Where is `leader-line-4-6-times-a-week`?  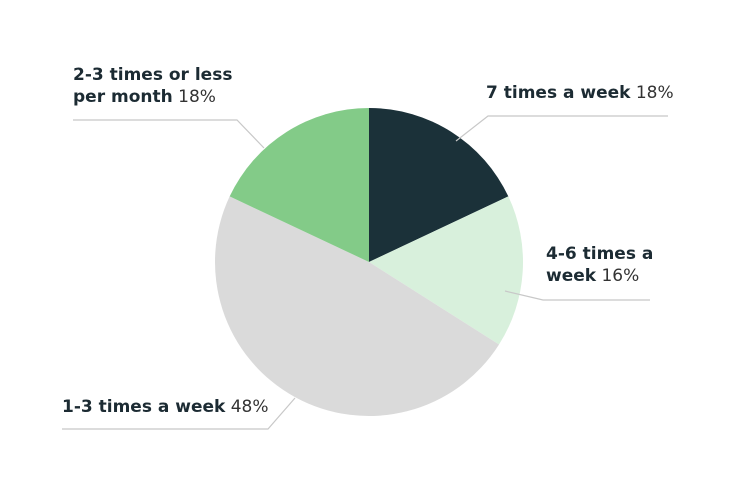
leader-line-4-6-times-a-week is located at coordinates (577, 295).